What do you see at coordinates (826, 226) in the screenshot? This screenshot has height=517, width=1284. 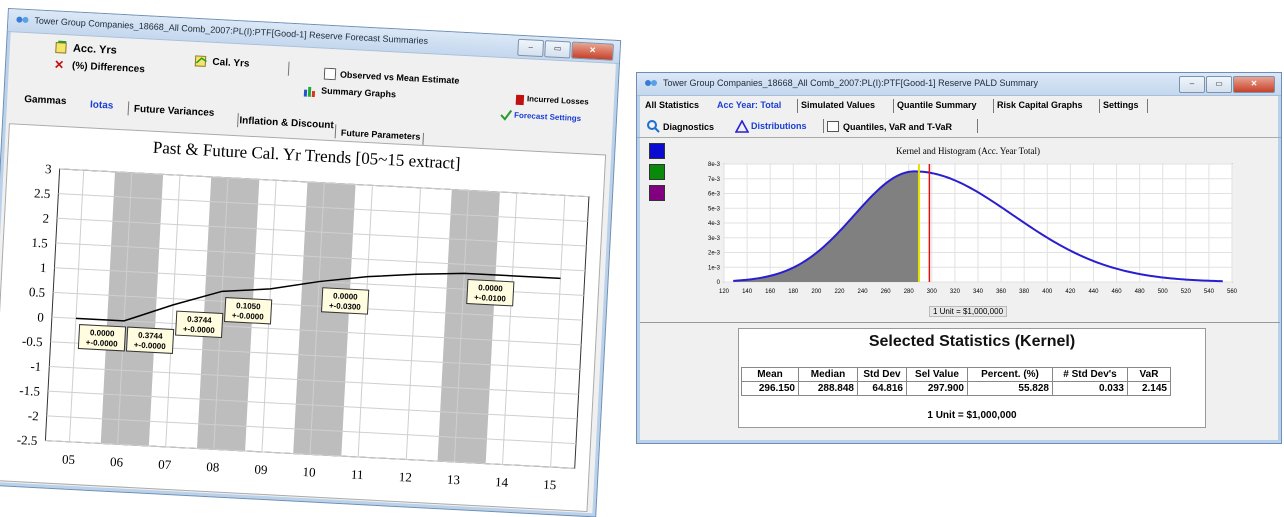 I see `histogram-fill` at bounding box center [826, 226].